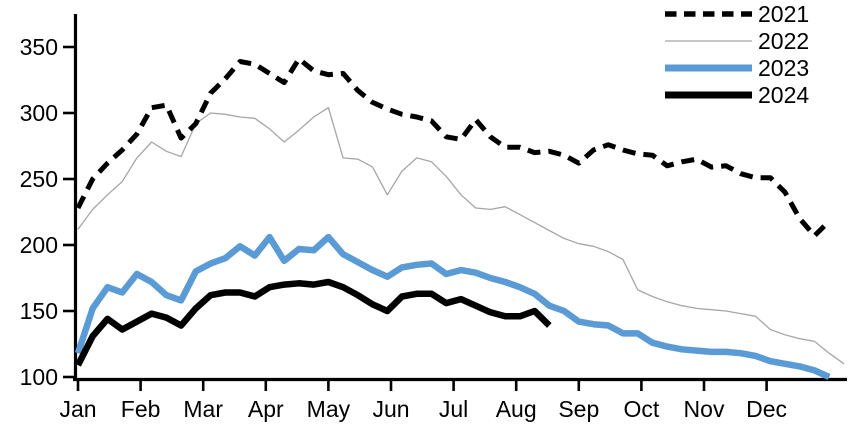  I want to click on y-tick-label: 250, so click(39, 179).